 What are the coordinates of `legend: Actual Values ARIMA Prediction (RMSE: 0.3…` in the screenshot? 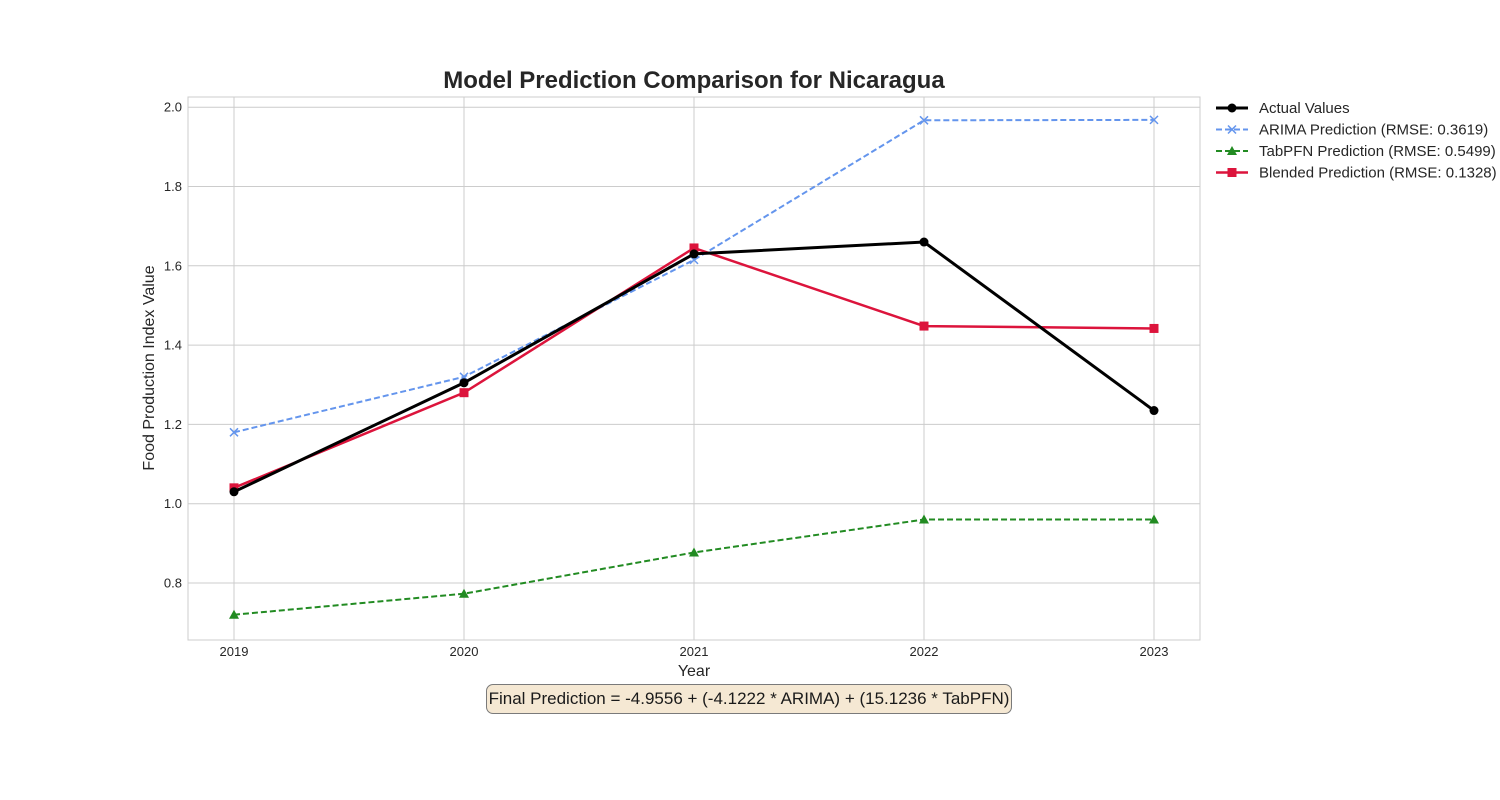 It's located at (1356, 141).